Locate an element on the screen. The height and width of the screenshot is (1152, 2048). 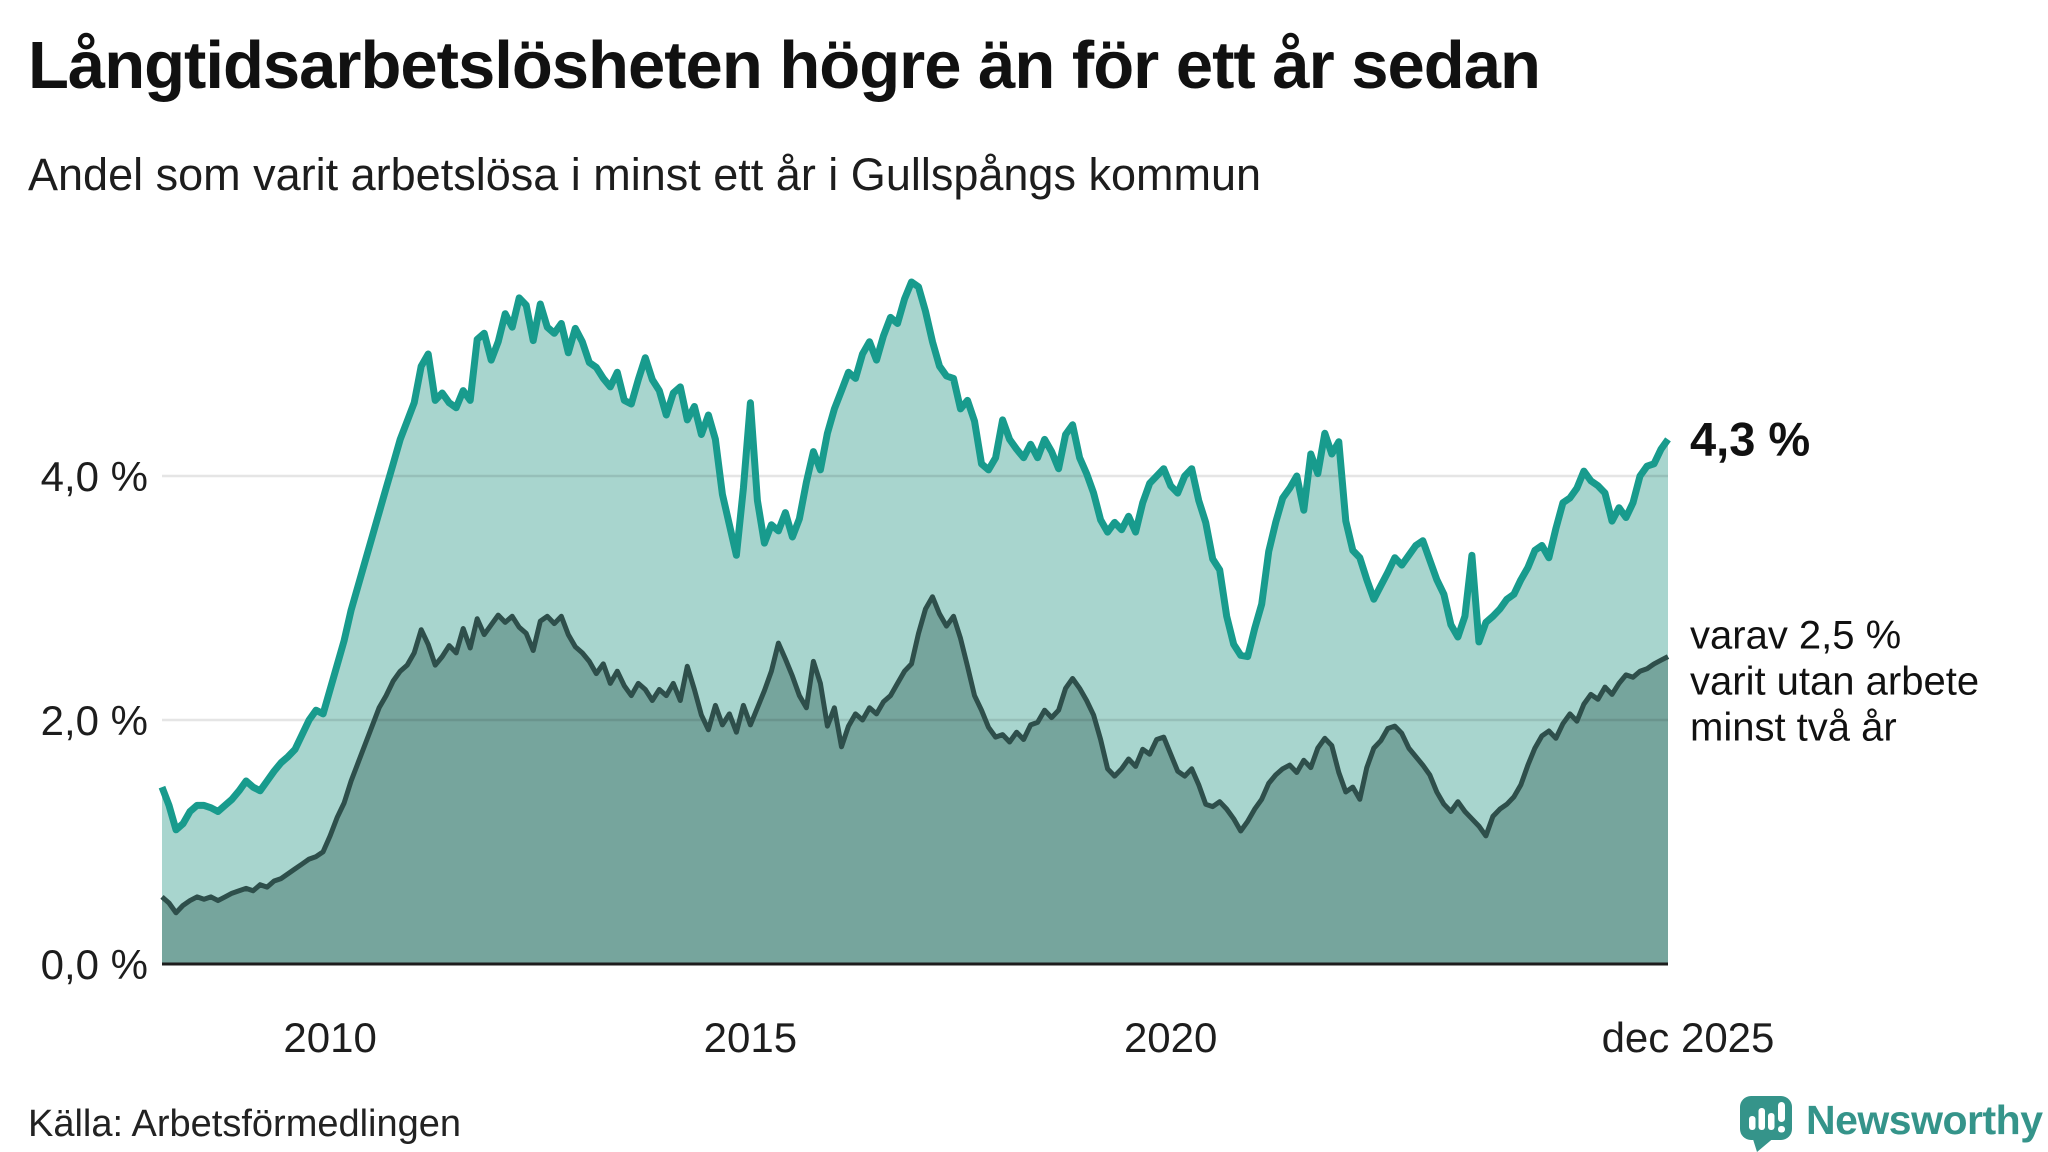
x-tick-label: 2010 is located at coordinates (329, 1037).